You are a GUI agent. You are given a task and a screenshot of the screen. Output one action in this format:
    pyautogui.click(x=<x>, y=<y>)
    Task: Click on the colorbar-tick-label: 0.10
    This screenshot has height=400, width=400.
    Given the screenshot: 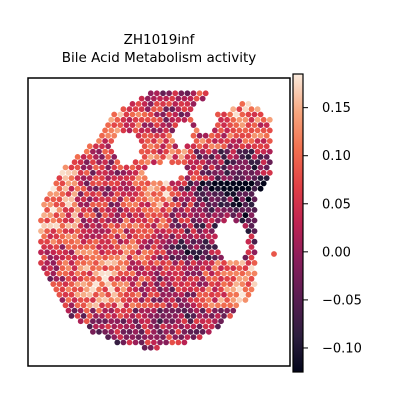 What is the action you would take?
    pyautogui.click(x=336, y=156)
    